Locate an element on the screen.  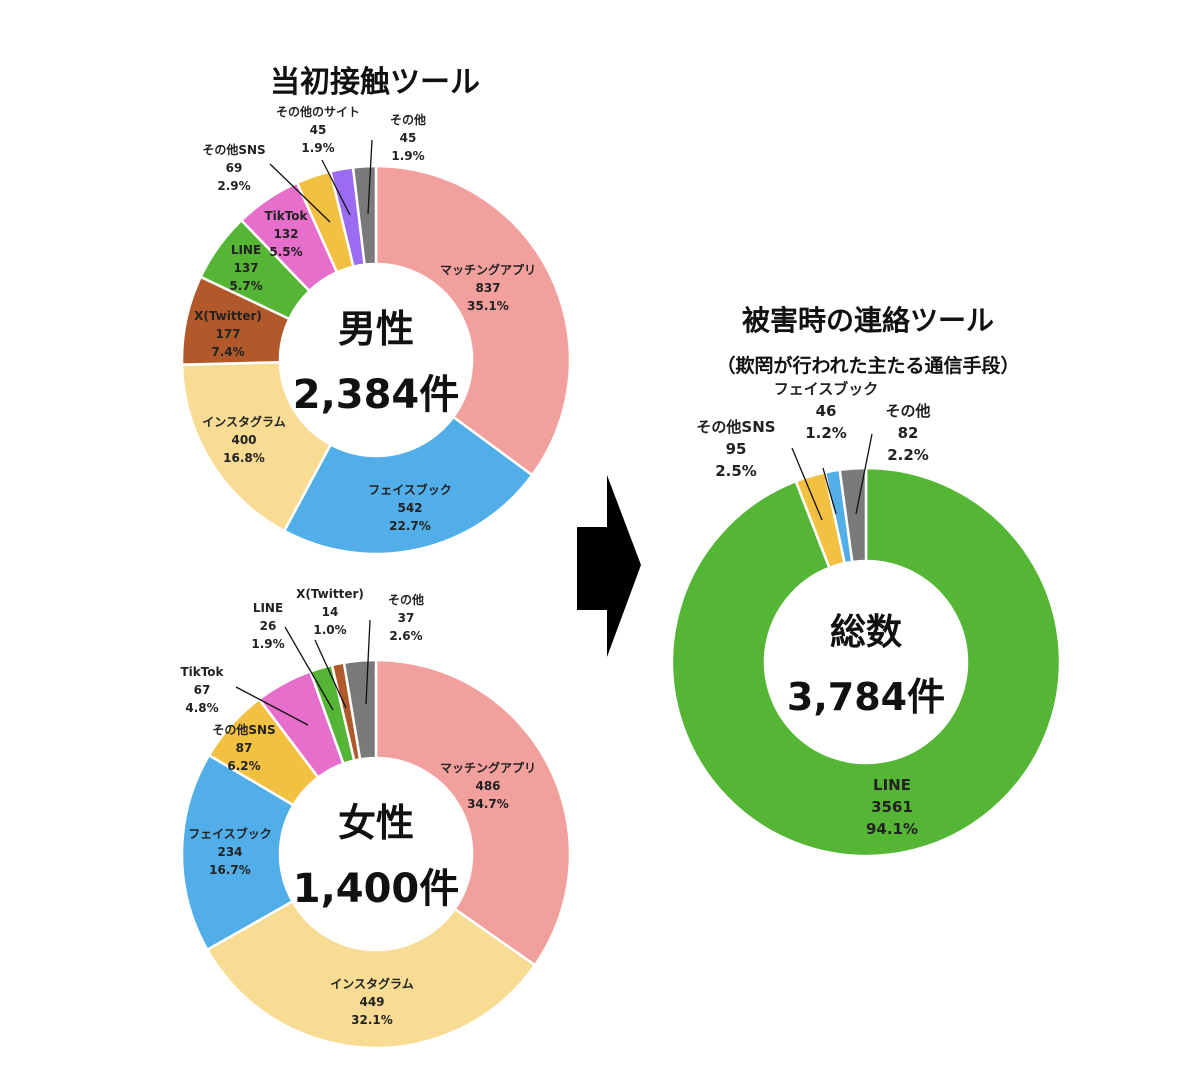
slice-label-percent: 5.5% is located at coordinates (285, 252).